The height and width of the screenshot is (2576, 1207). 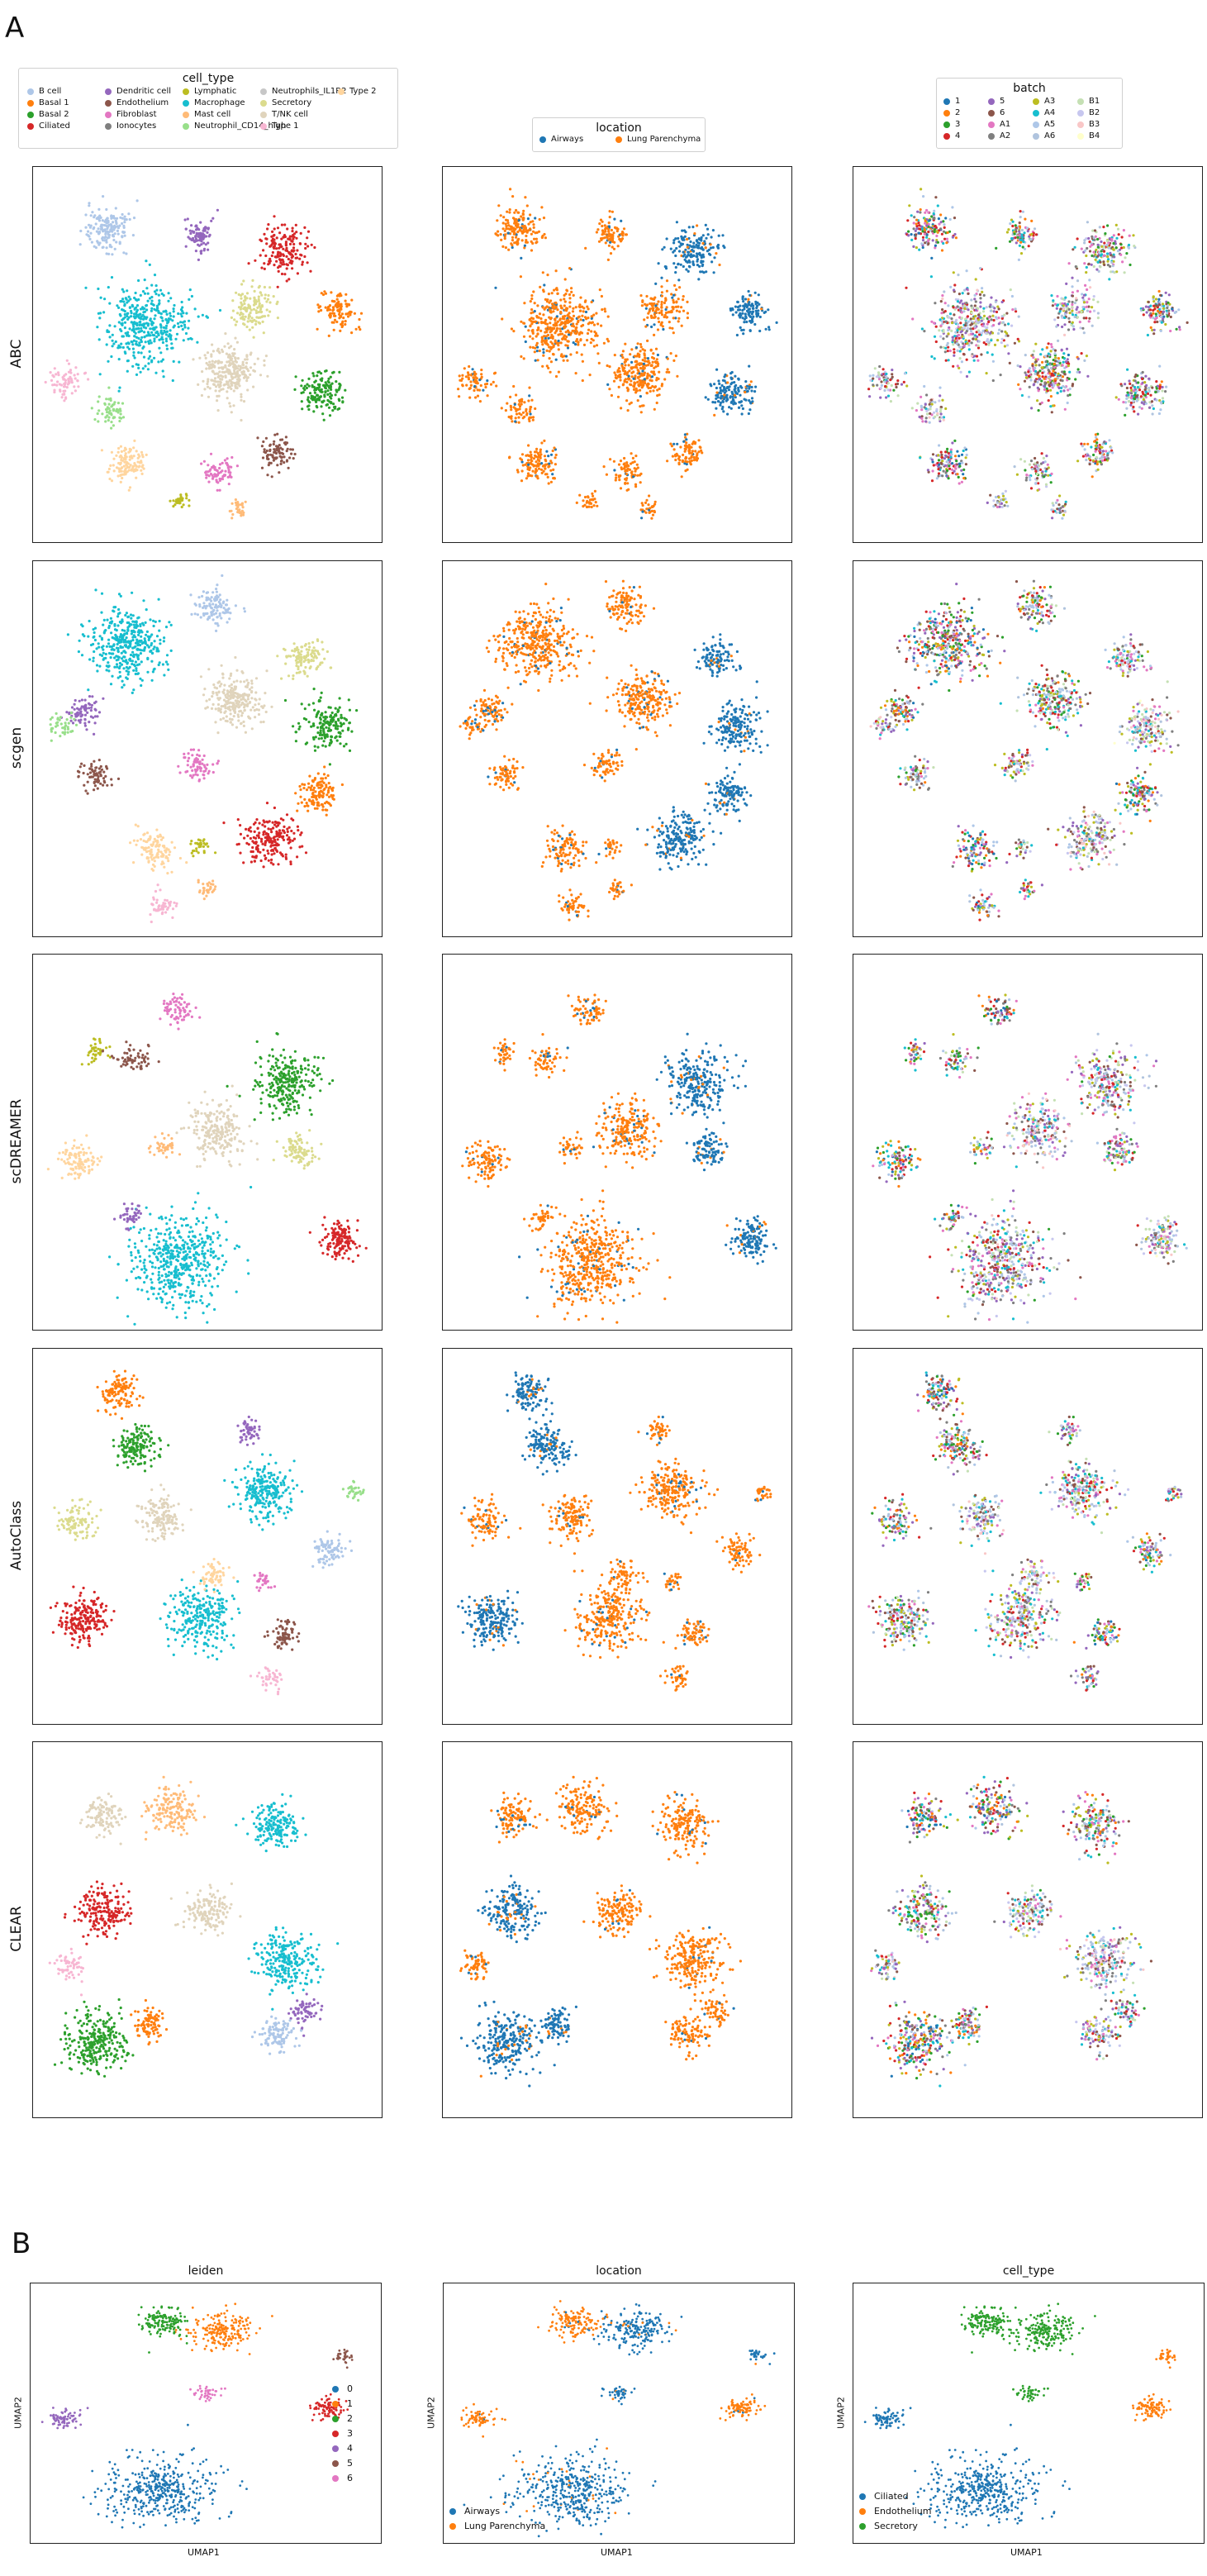 What do you see at coordinates (1003, 112) in the screenshot?
I see `legend-label: 6` at bounding box center [1003, 112].